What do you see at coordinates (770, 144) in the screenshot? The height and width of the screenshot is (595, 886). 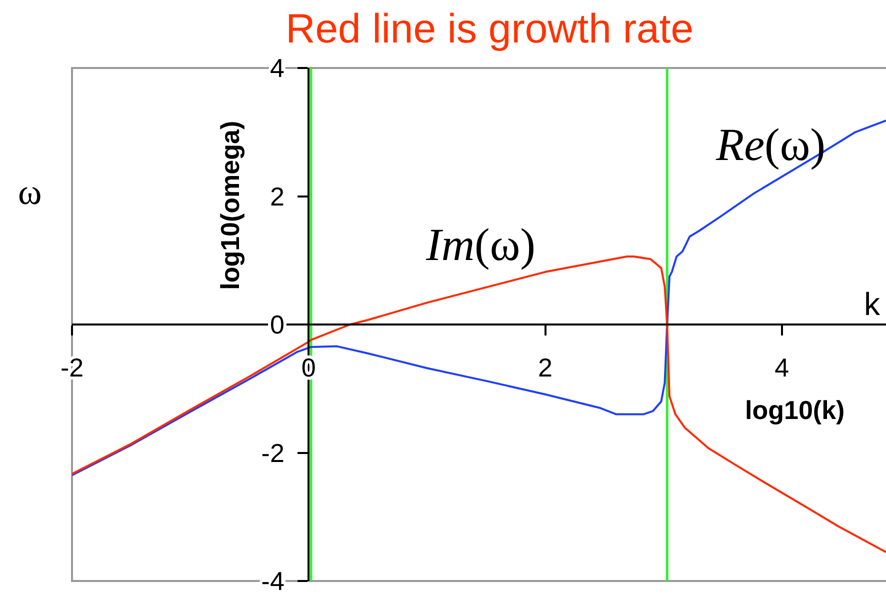 I see `annotation: Re(ω)` at bounding box center [770, 144].